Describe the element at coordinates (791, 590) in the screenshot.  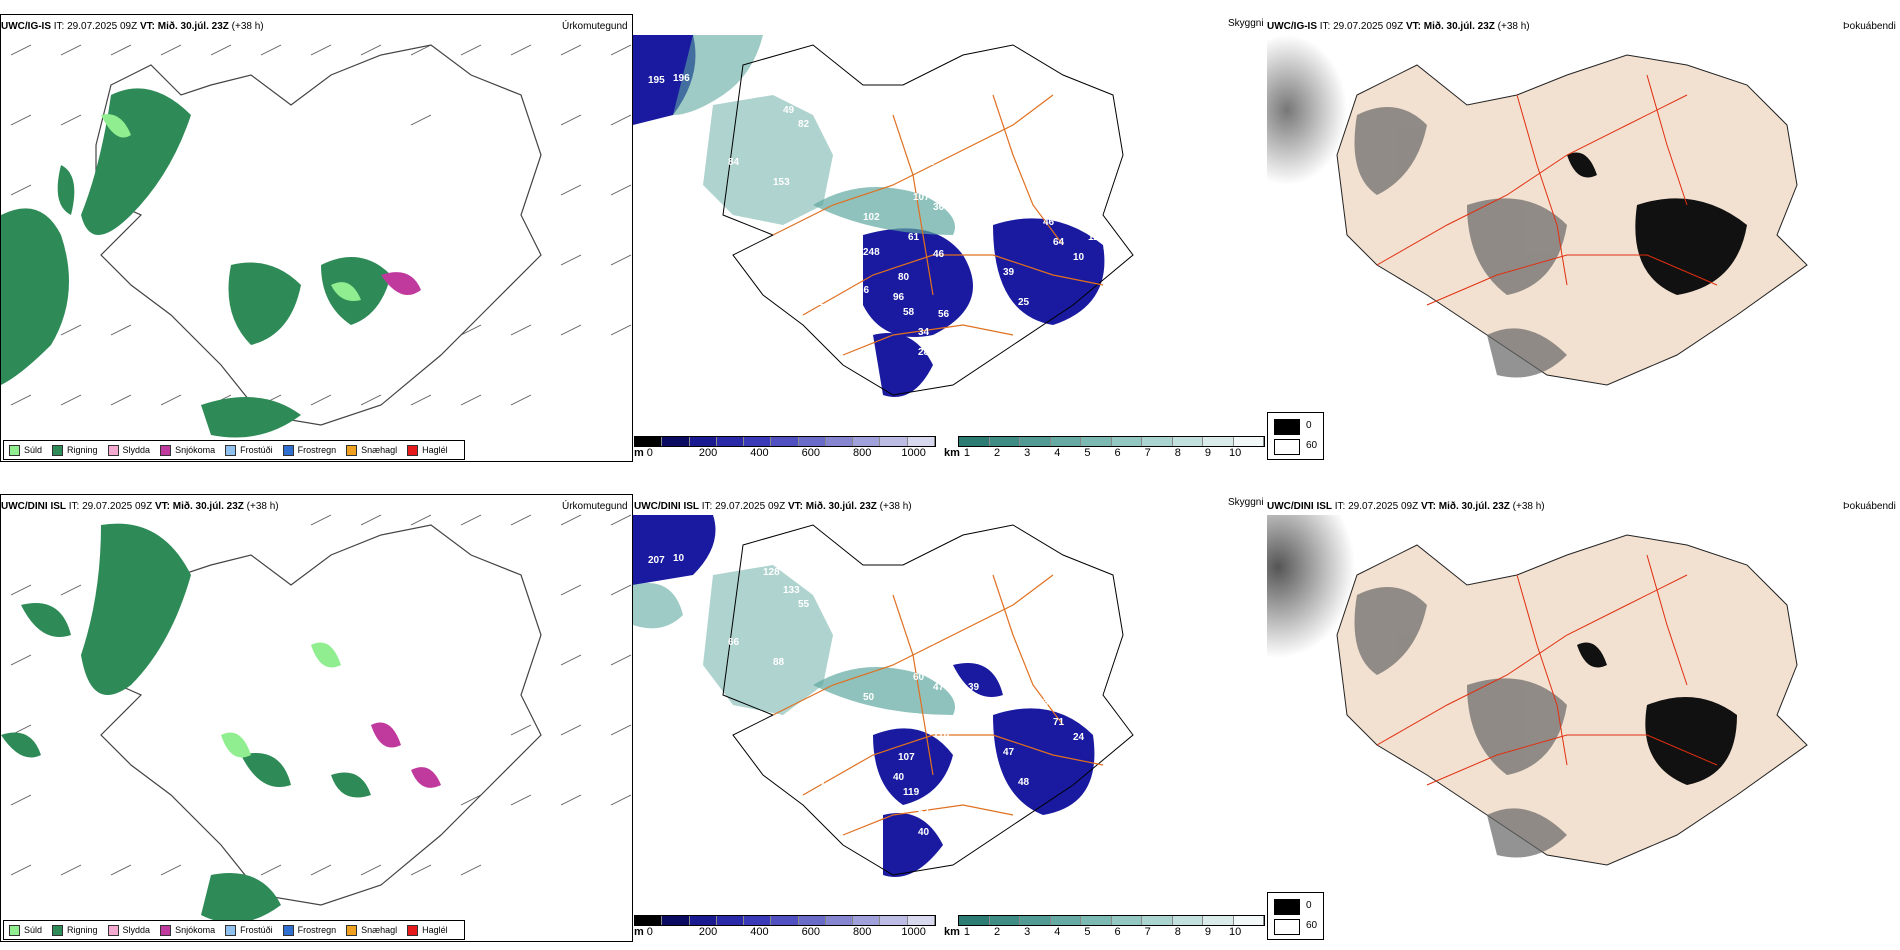
I see `ceiling-value-label: 133` at that location.